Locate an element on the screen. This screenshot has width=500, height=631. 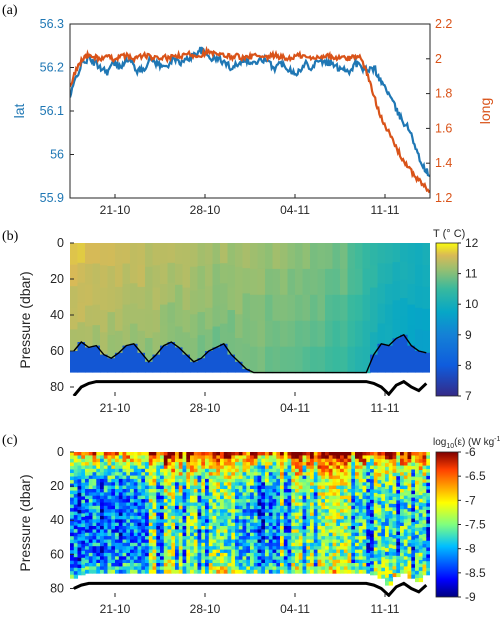
temperature-column is located at coordinates (149, 308).